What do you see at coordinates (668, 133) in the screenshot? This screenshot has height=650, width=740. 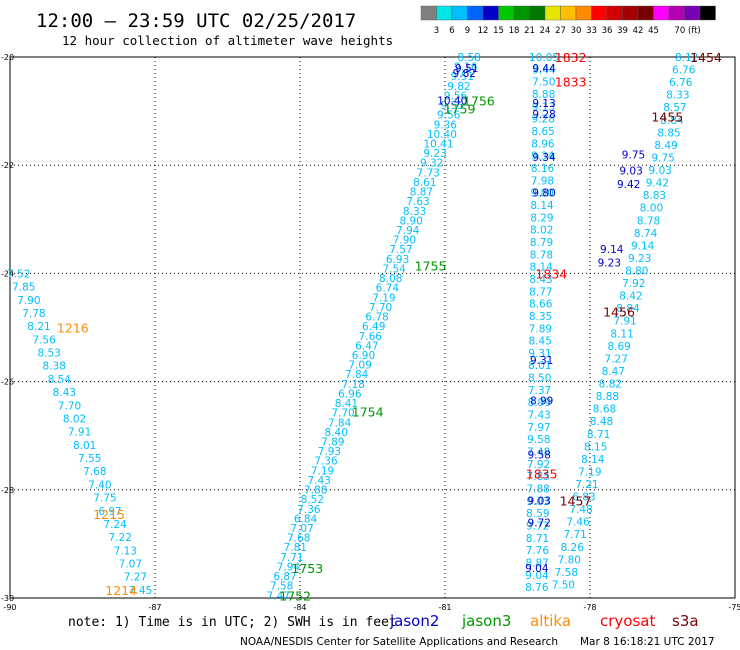 I see `wave-height-value: 8.85` at bounding box center [668, 133].